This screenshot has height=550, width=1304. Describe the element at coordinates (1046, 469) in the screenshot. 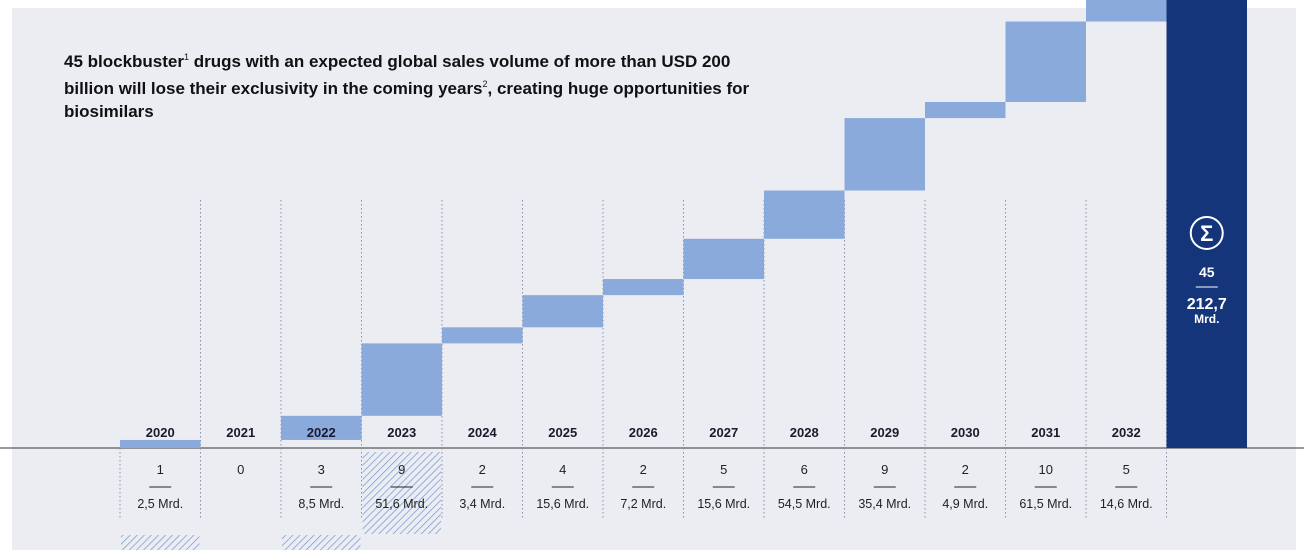

I see `count-label-2031: 10` at that location.